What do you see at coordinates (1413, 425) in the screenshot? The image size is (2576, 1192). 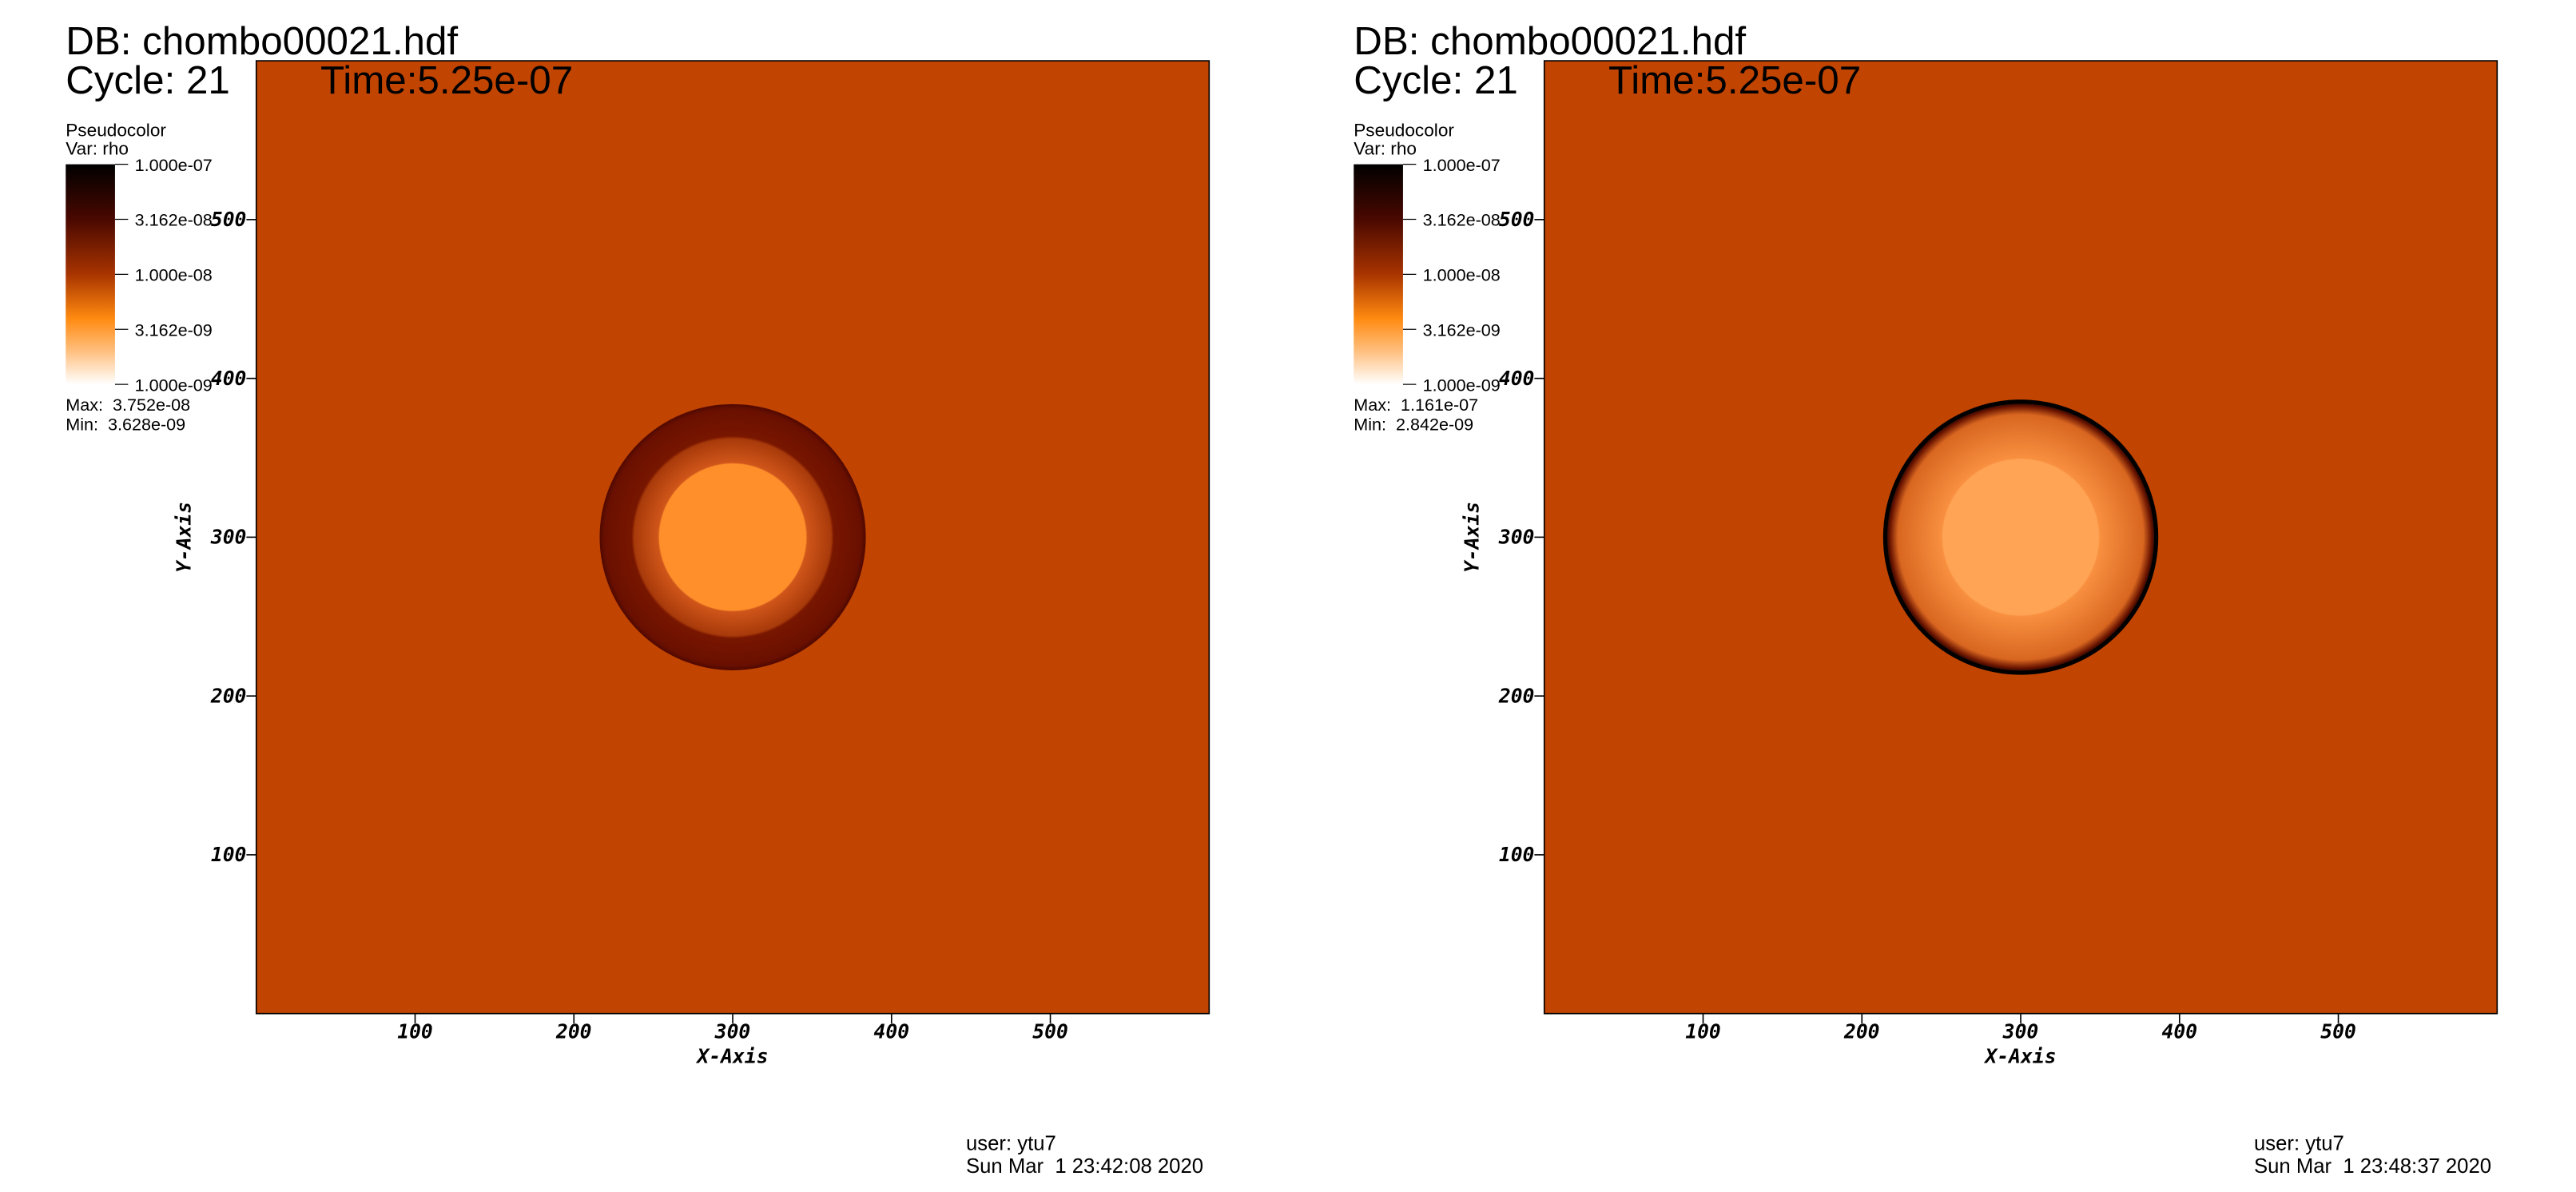 I see `min-label: Min: 2.842e-09` at bounding box center [1413, 425].